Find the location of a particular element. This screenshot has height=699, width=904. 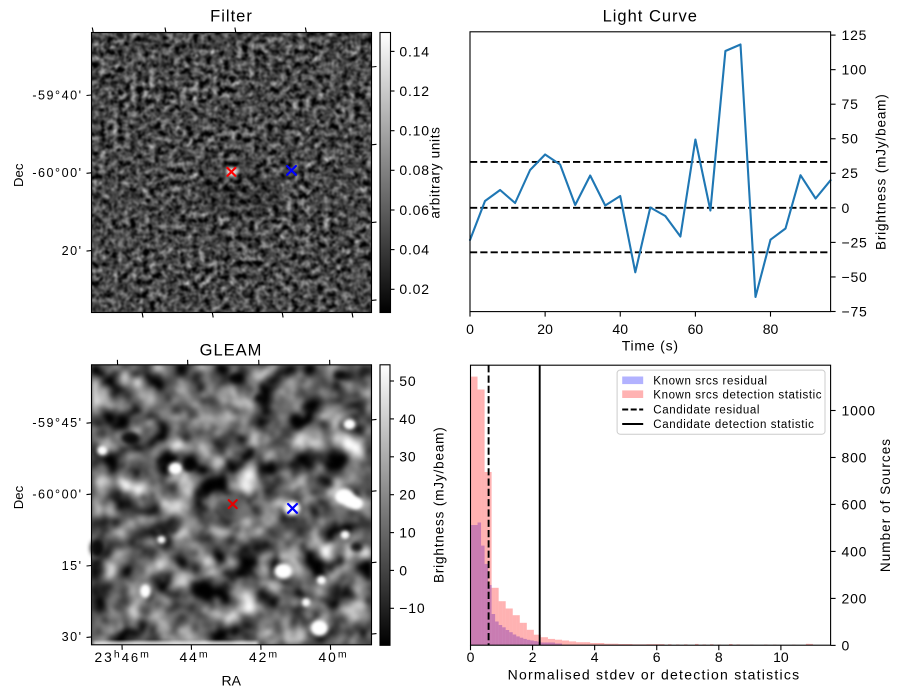

svg-text: 30' is located at coordinates (72, 637).